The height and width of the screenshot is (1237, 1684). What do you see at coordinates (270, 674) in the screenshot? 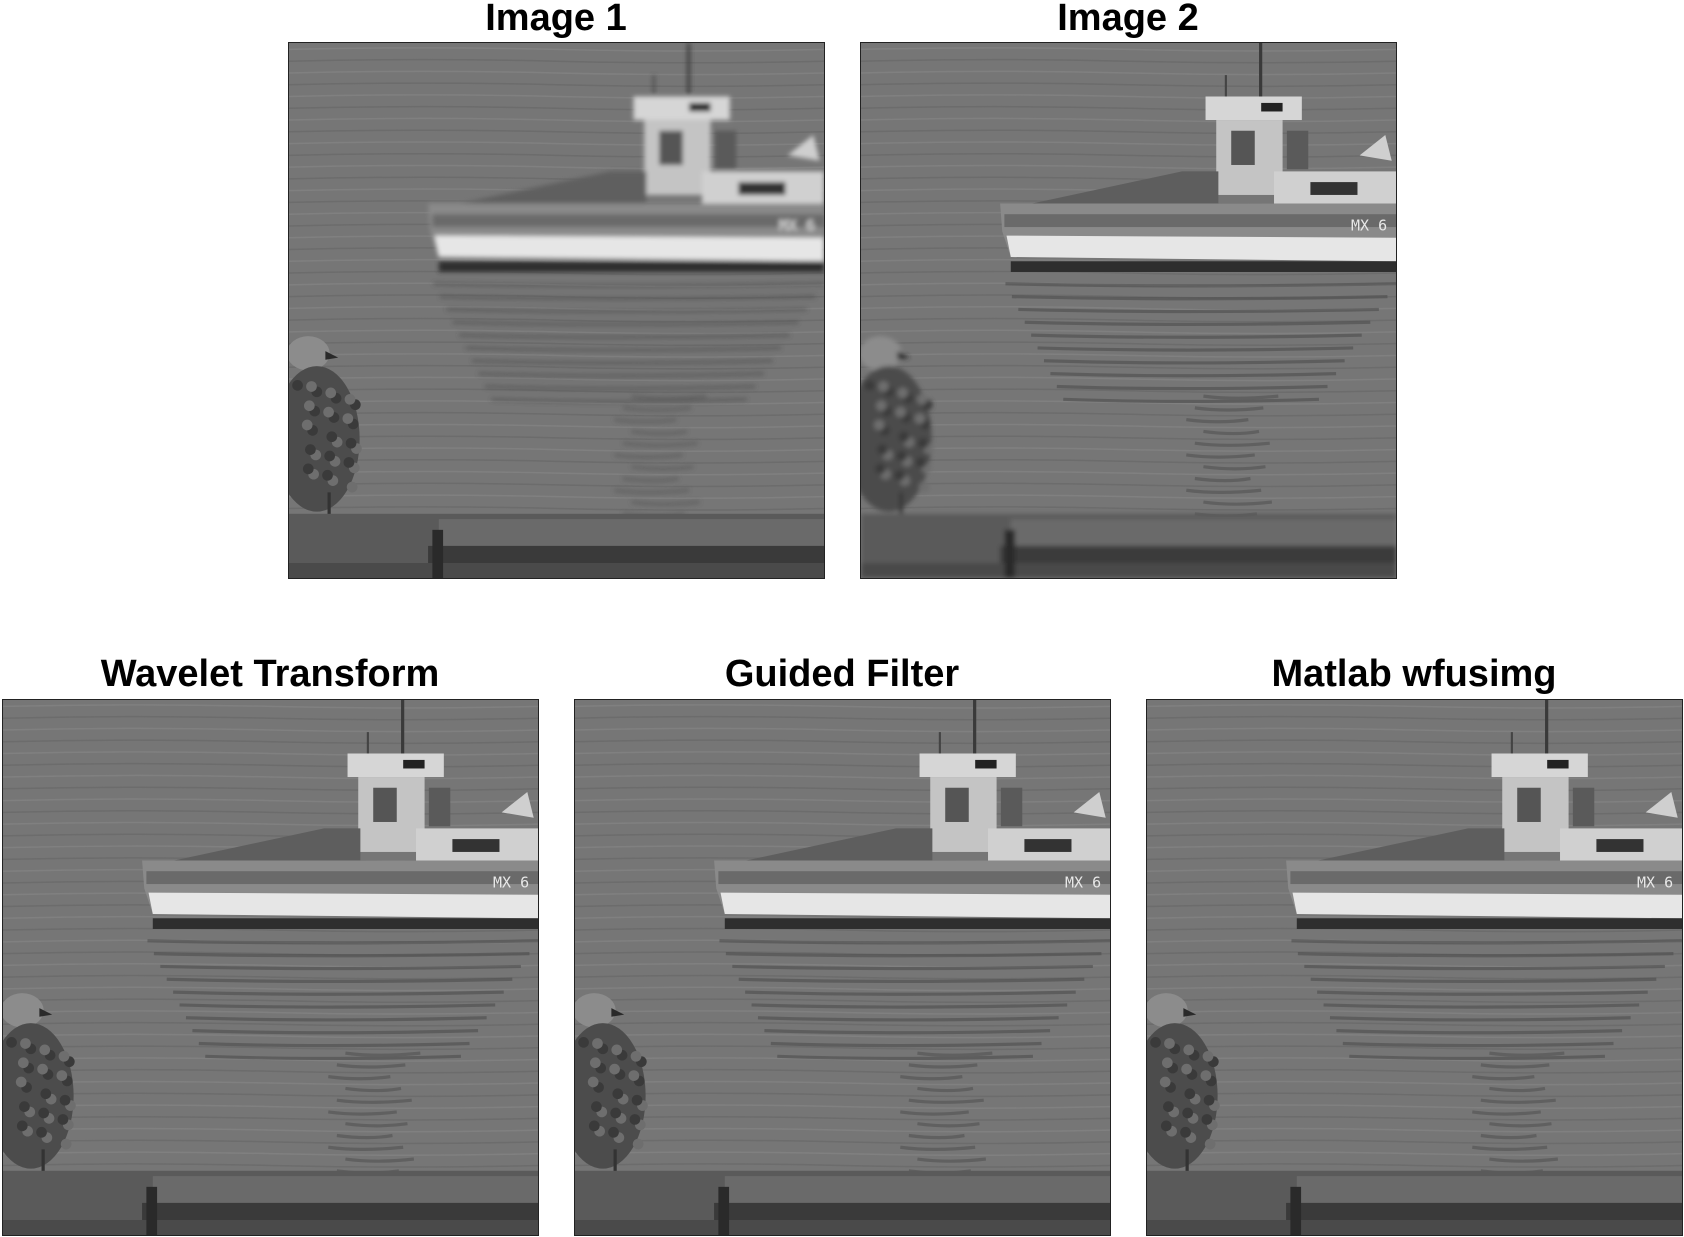
I see `title-wavelet-transform: Wavelet Transform` at bounding box center [270, 674].